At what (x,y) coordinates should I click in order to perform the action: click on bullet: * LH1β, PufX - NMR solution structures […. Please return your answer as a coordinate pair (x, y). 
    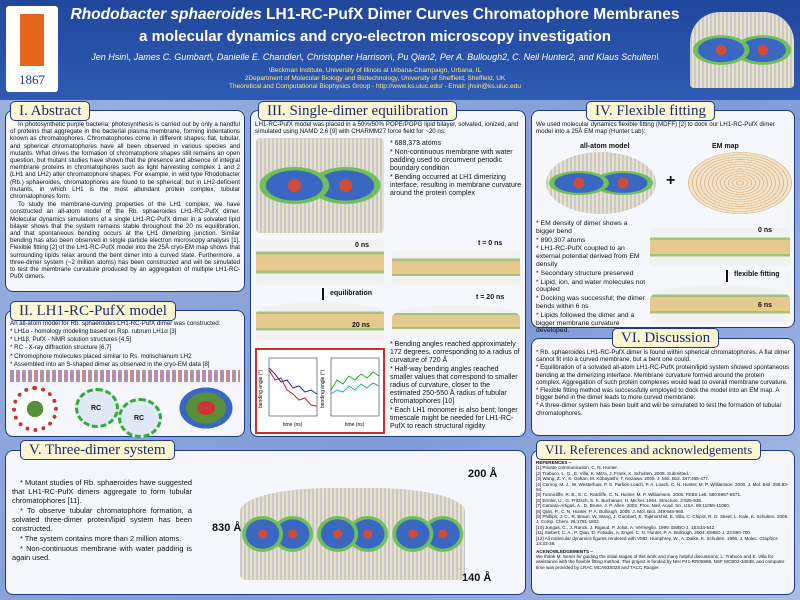
    Looking at the image, I should click on (71, 340).